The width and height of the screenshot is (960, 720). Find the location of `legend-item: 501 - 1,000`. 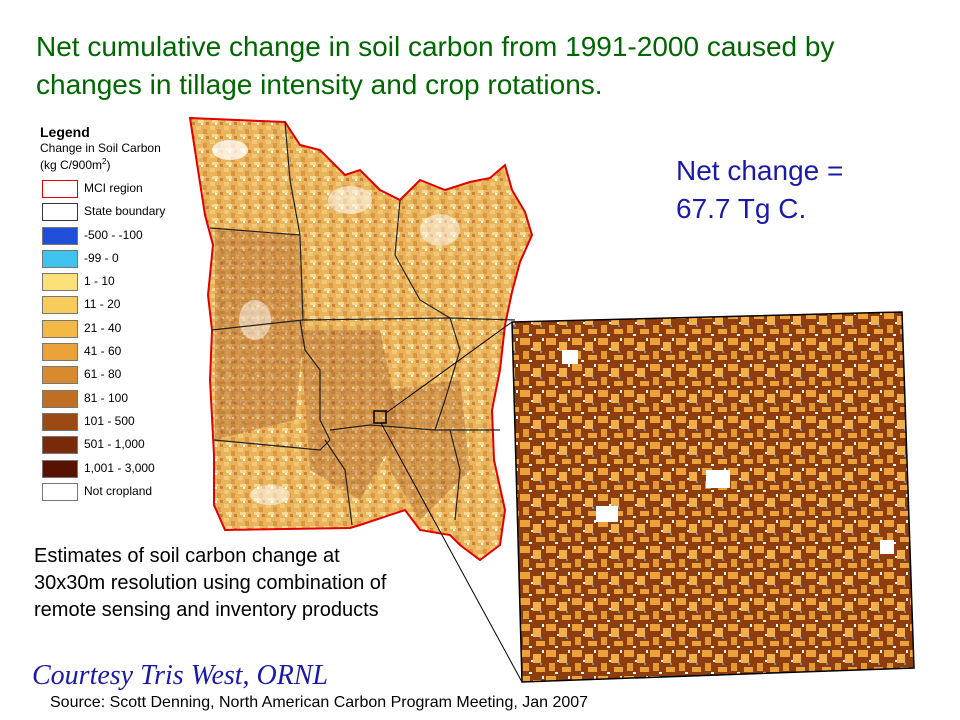

legend-item: 501 - 1,000 is located at coordinates (115, 445).